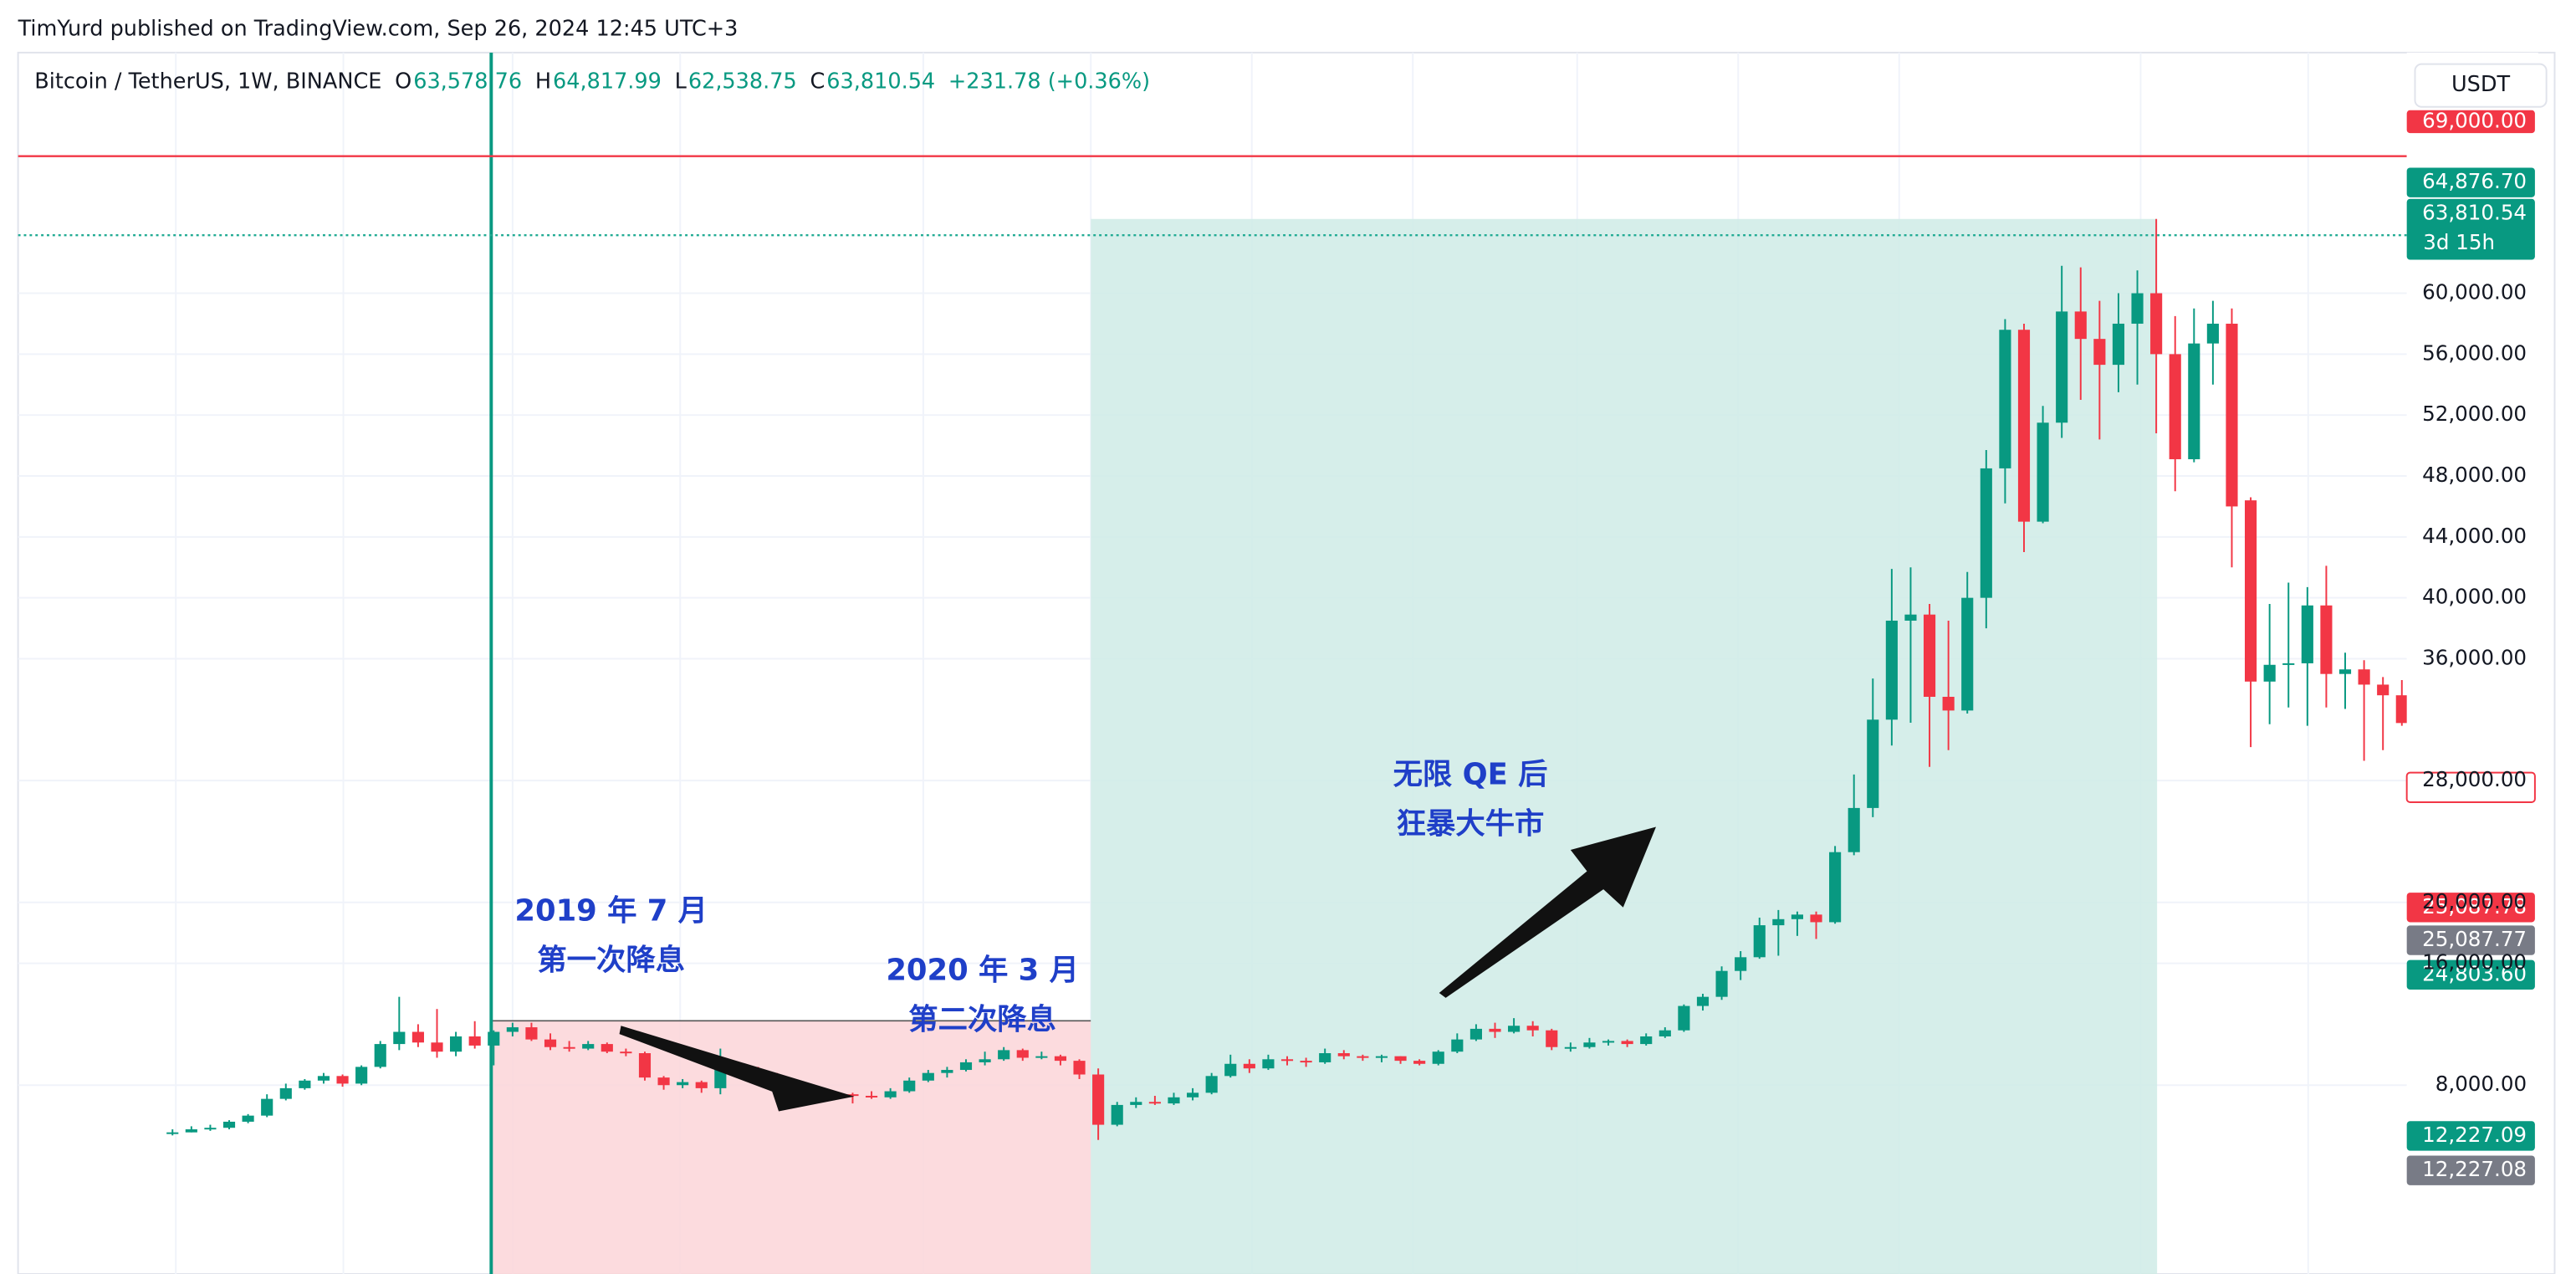 This screenshot has width=2576, height=1274. I want to click on y-tick-label: 8,000.00, so click(2481, 1084).